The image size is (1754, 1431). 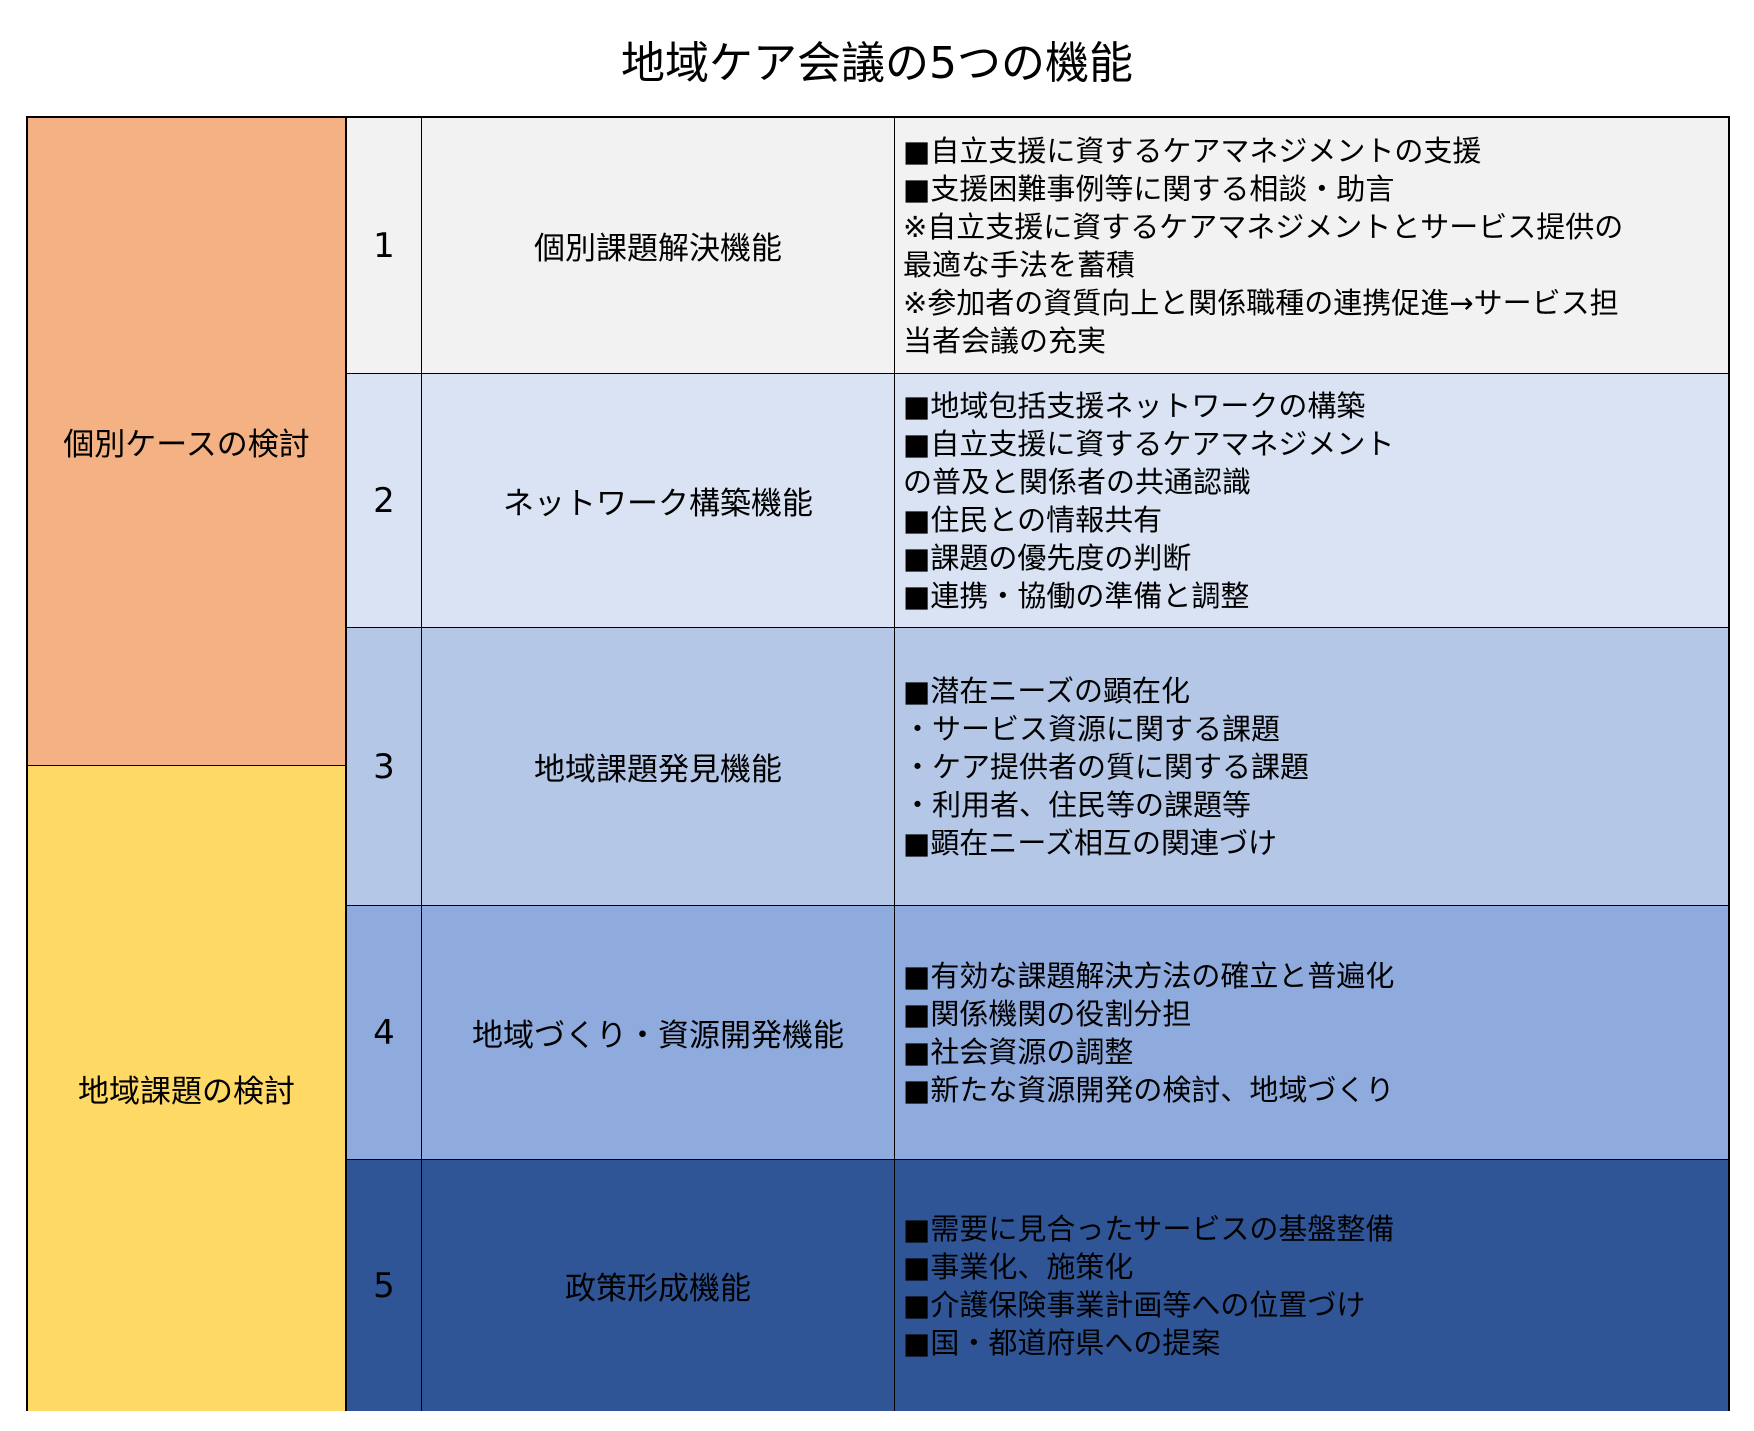 What do you see at coordinates (186, 445) in the screenshot?
I see `category-label: 個別ケースの検討` at bounding box center [186, 445].